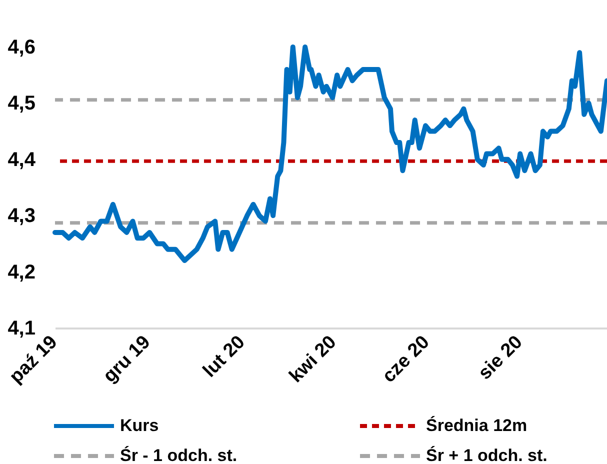 This screenshot has width=607, height=464. What do you see at coordinates (500, 358) in the screenshot?
I see `x-tick-label: sie 20` at bounding box center [500, 358].